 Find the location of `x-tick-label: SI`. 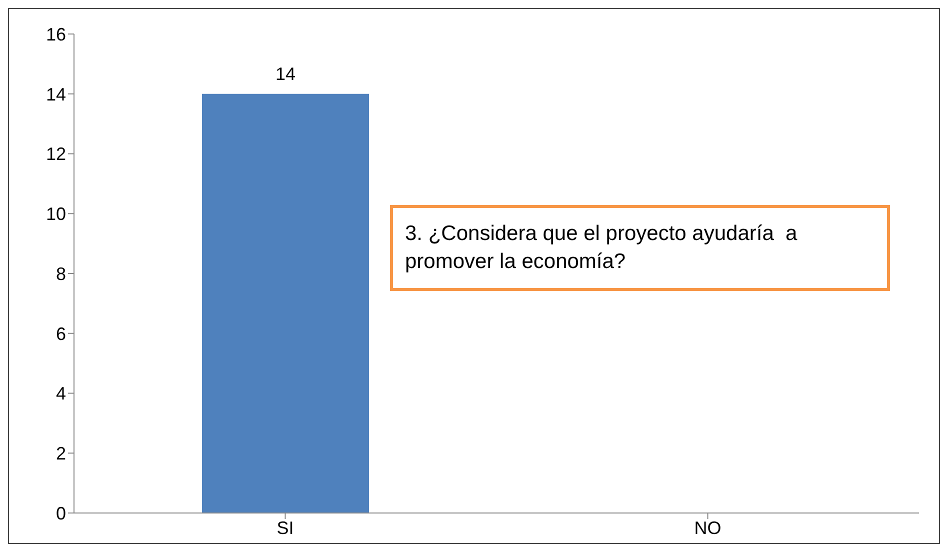

x-tick-label: SI is located at coordinates (285, 528).